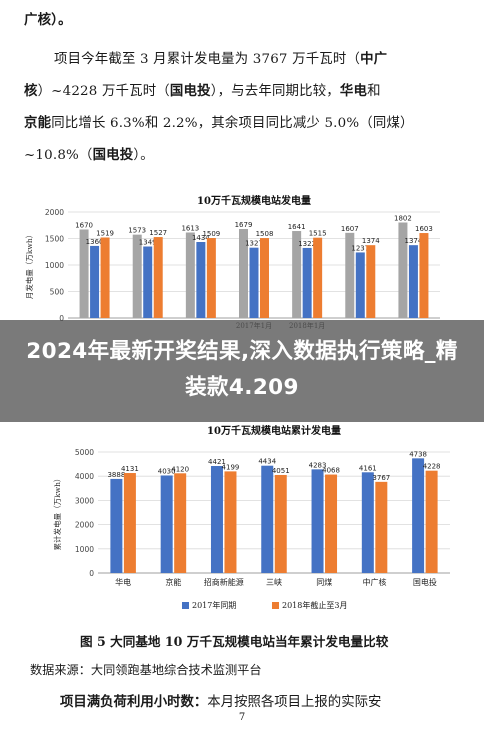 Image resolution: width=484 pixels, height=744 pixels. I want to click on data-source: 数据来源：大同领跑基地综合技术监测平台, so click(146, 670).